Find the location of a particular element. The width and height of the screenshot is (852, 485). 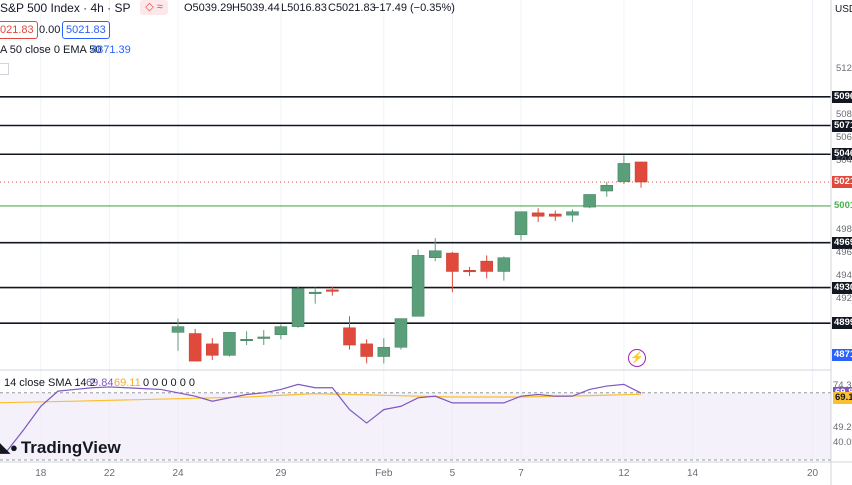

ema-price-label: 4871 is located at coordinates (842, 354).